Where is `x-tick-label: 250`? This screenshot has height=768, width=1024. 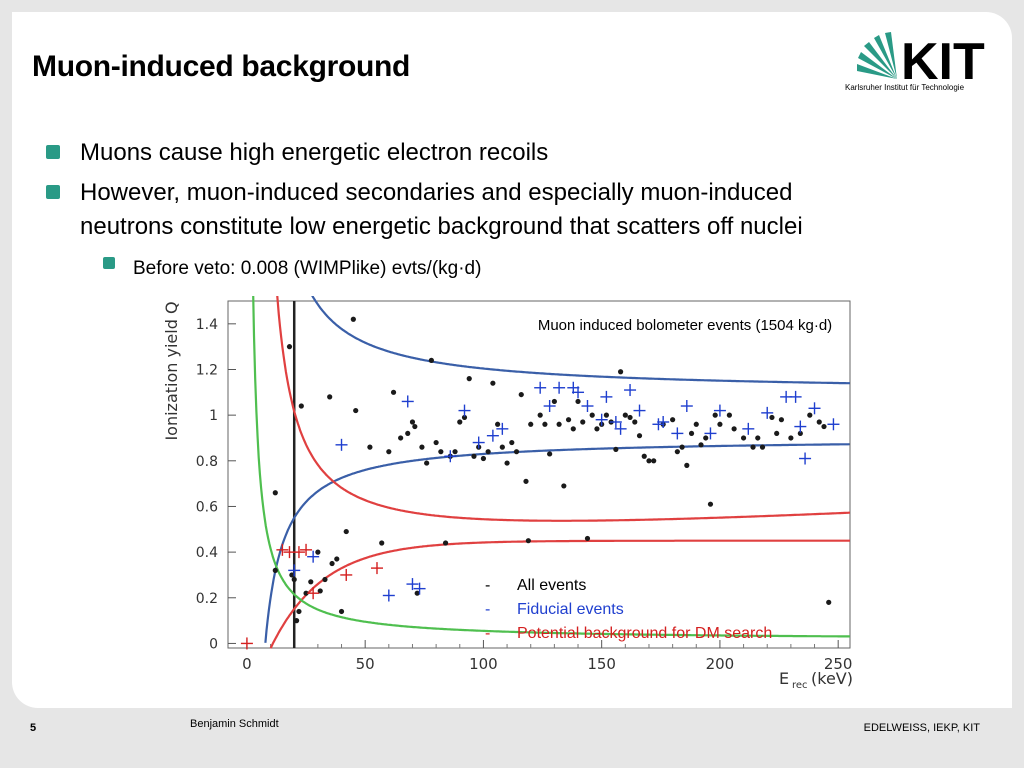 x-tick-label: 250 is located at coordinates (838, 664).